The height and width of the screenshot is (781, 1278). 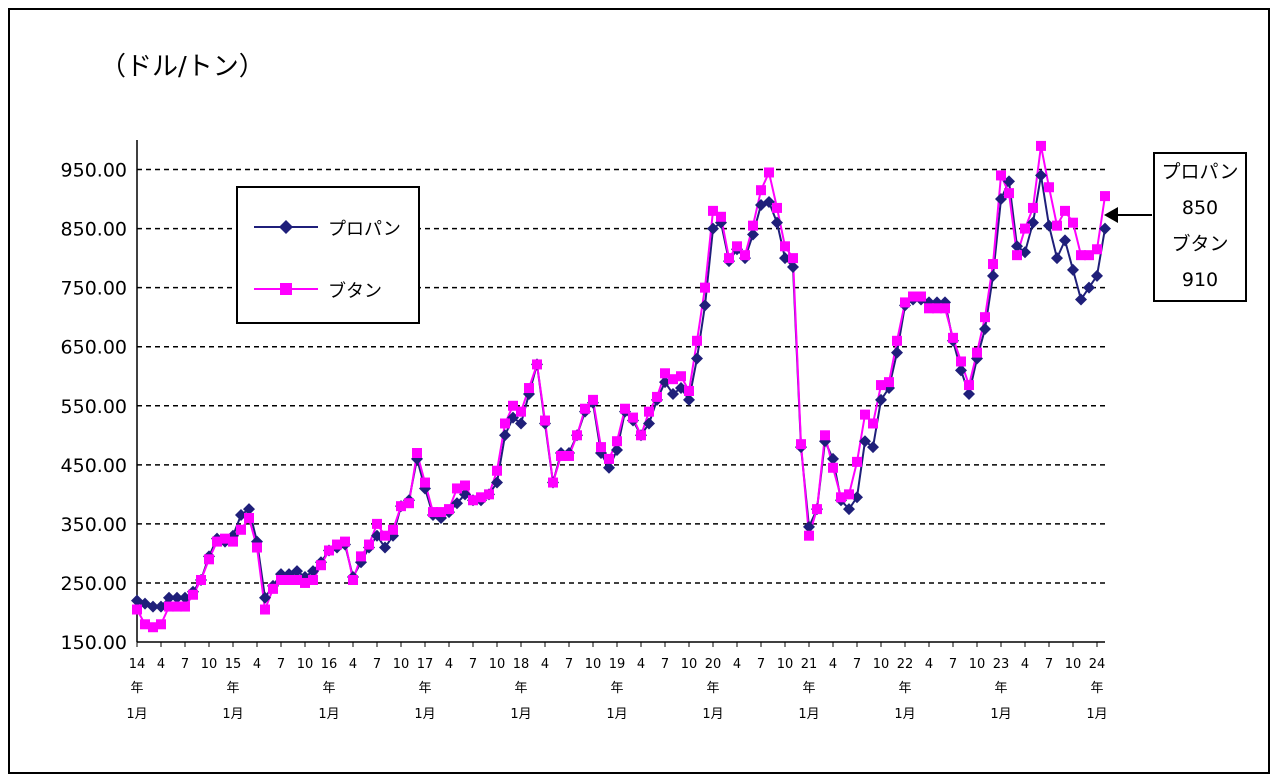 What do you see at coordinates (332, 290) in the screenshot?
I see `legend-item-butane: ブタン` at bounding box center [332, 290].